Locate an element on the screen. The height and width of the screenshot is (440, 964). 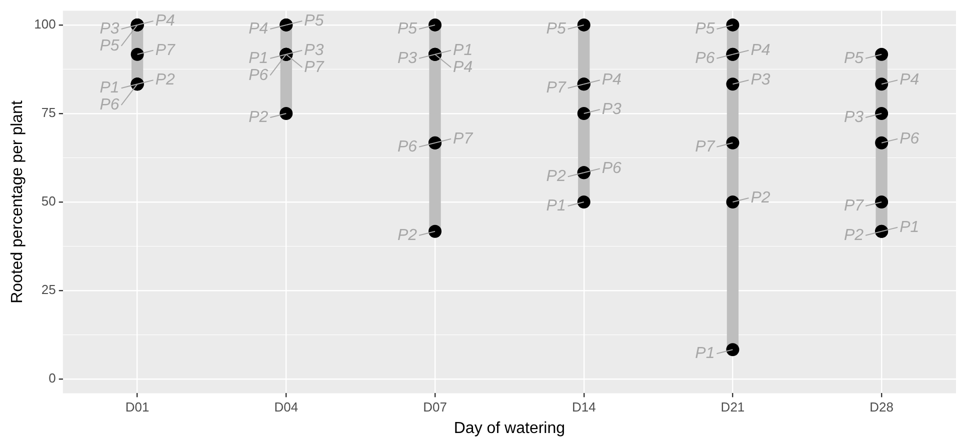
x-tick-label: D21 is located at coordinates (732, 407).